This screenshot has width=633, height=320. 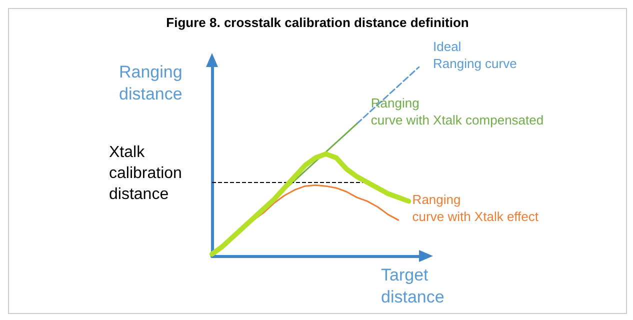 What do you see at coordinates (150, 83) in the screenshot?
I see `y-axis-title: Ranging distance` at bounding box center [150, 83].